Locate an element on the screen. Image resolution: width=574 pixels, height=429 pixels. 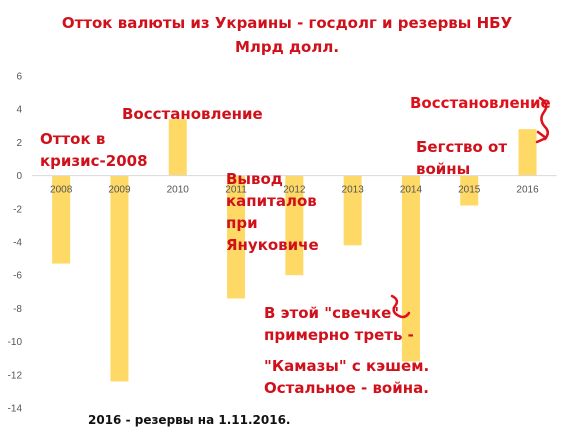
y-tick-label: 2 is located at coordinates (19, 143).